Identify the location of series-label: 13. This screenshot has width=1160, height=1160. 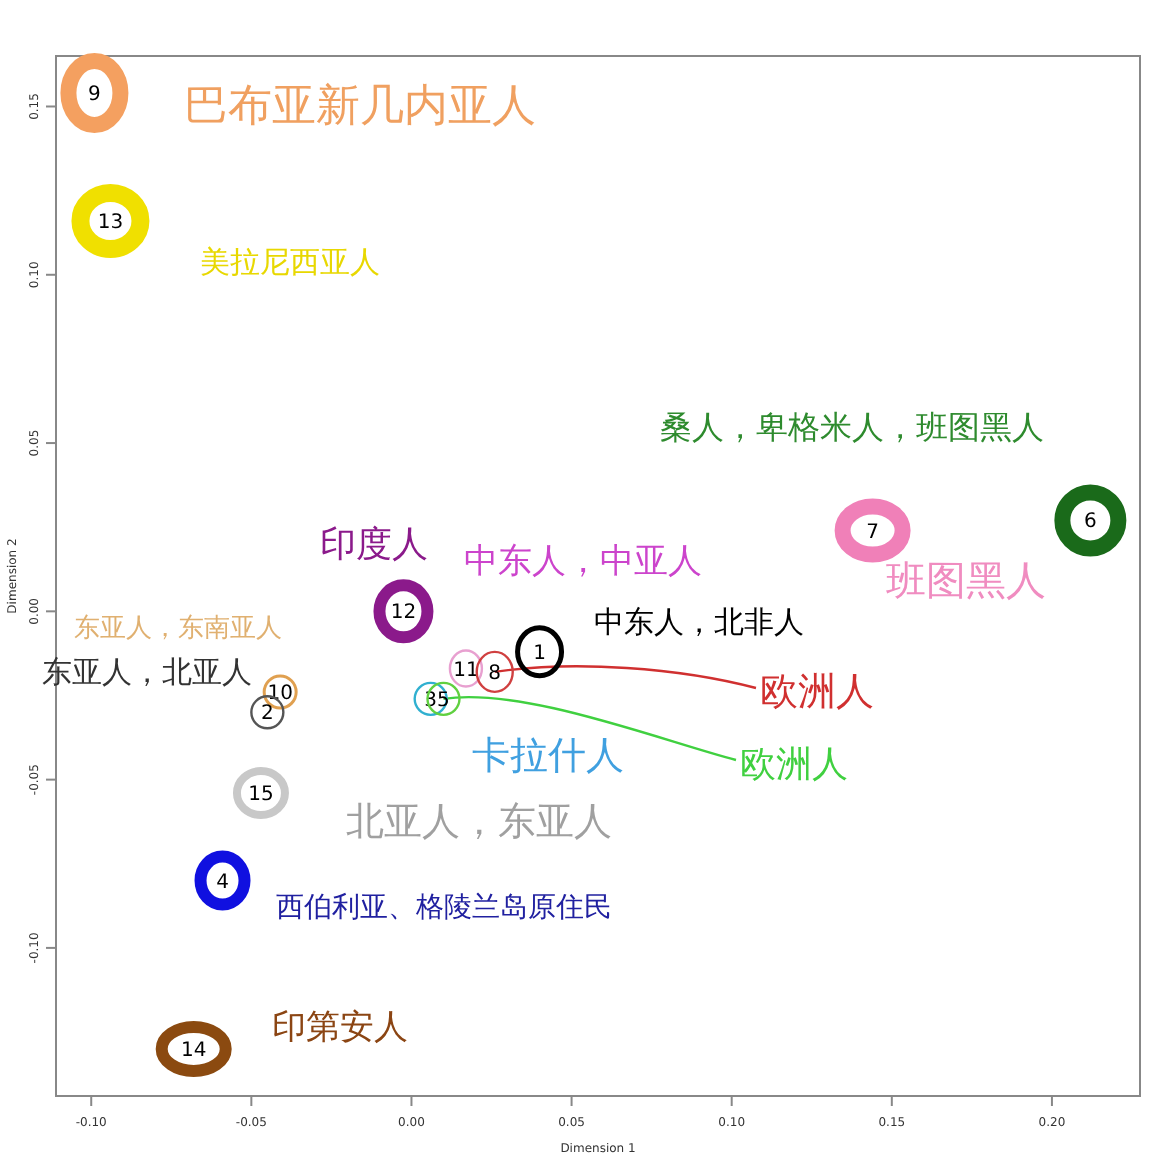
(110, 222).